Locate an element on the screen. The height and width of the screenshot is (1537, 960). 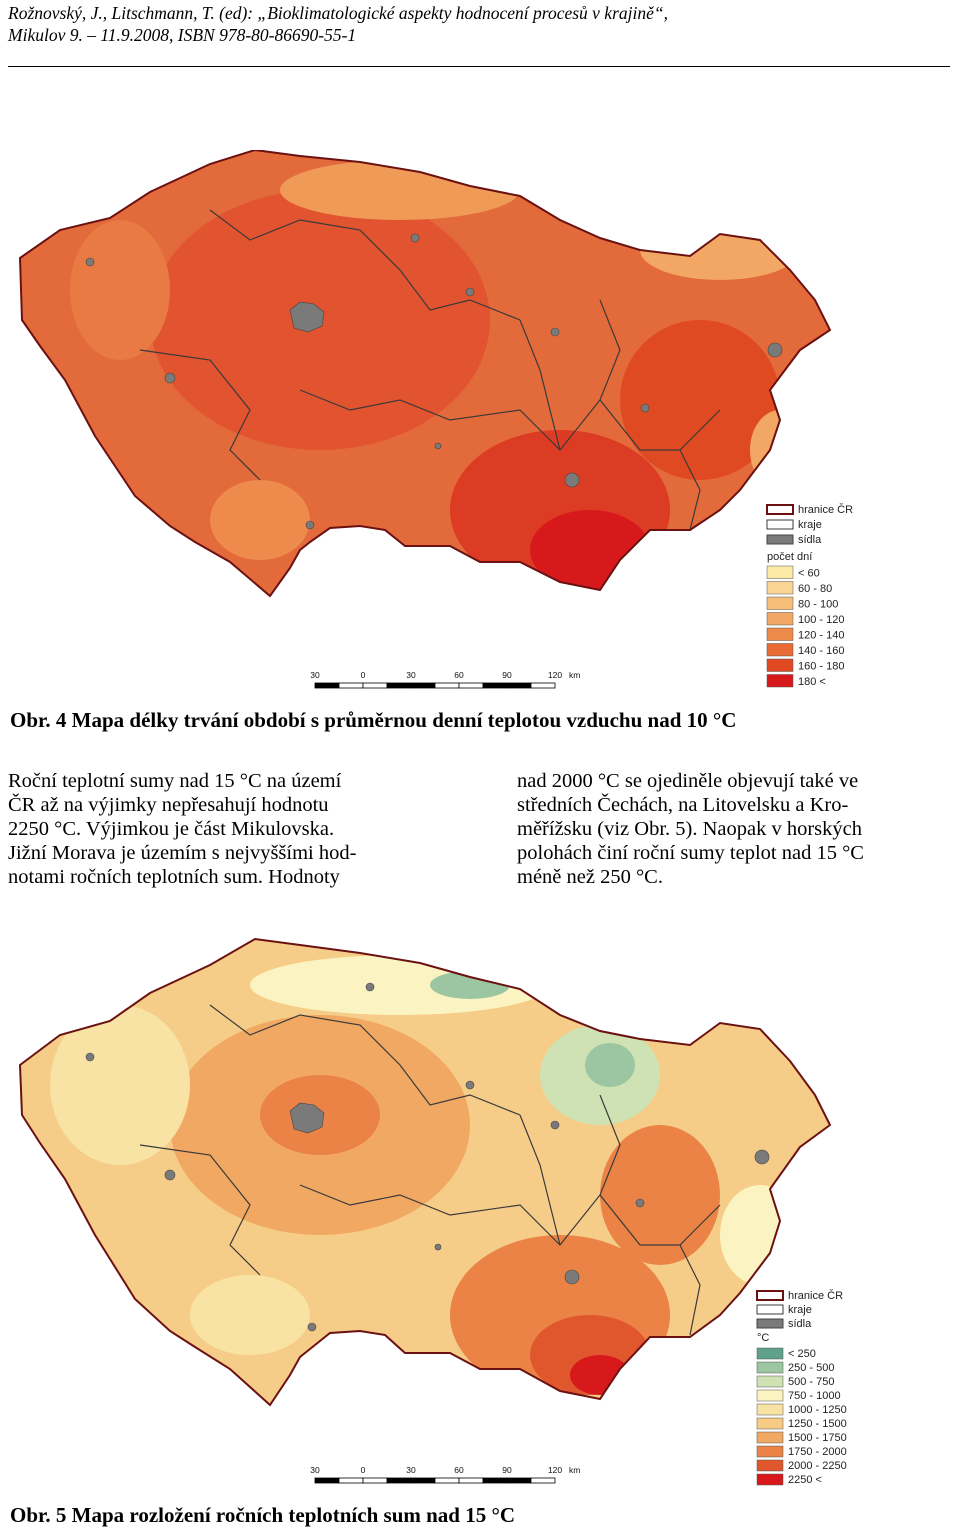
legend-class-label: 1500 - 1750 is located at coordinates (817, 1438).